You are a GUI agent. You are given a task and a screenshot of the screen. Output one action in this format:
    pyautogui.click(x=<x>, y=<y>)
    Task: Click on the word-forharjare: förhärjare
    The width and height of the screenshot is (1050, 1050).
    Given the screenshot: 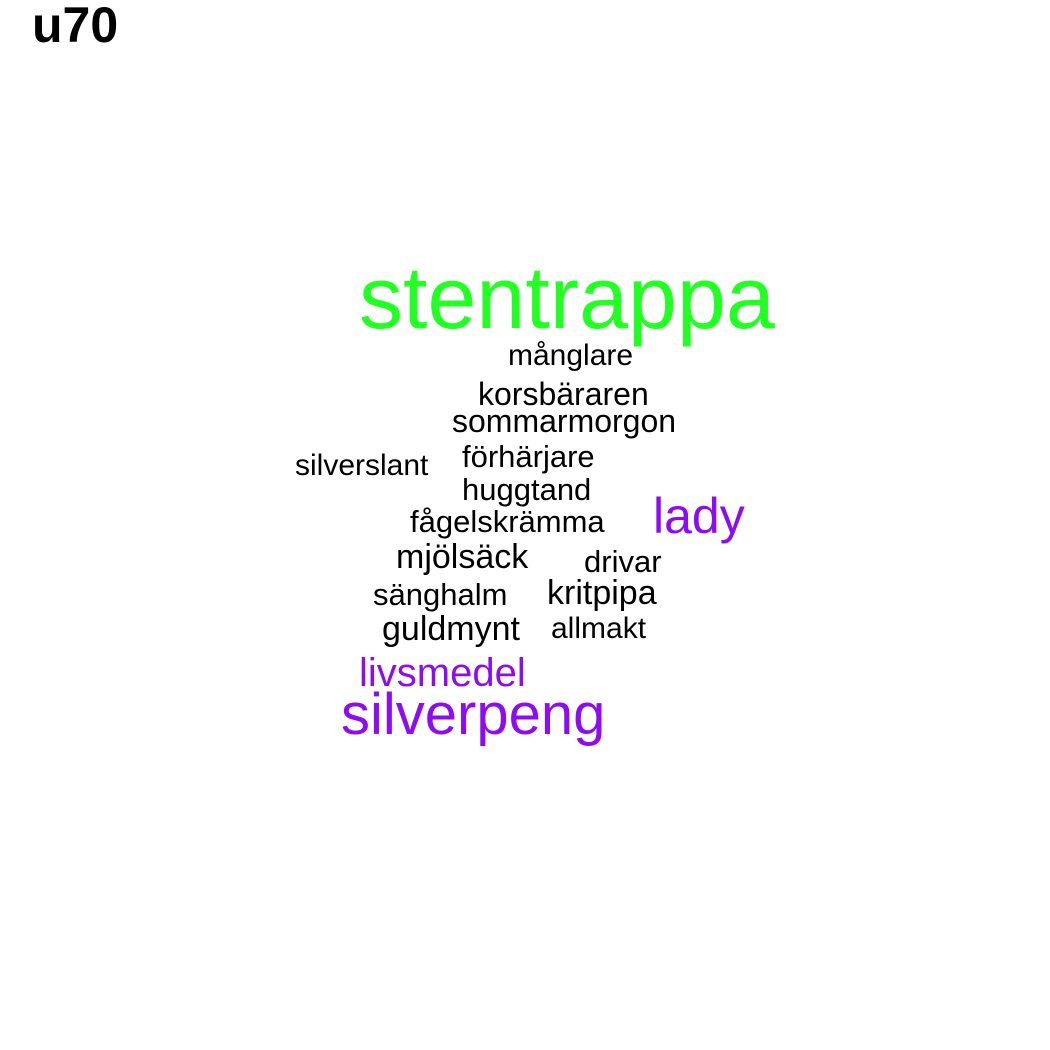 What is the action you would take?
    pyautogui.click(x=528, y=456)
    